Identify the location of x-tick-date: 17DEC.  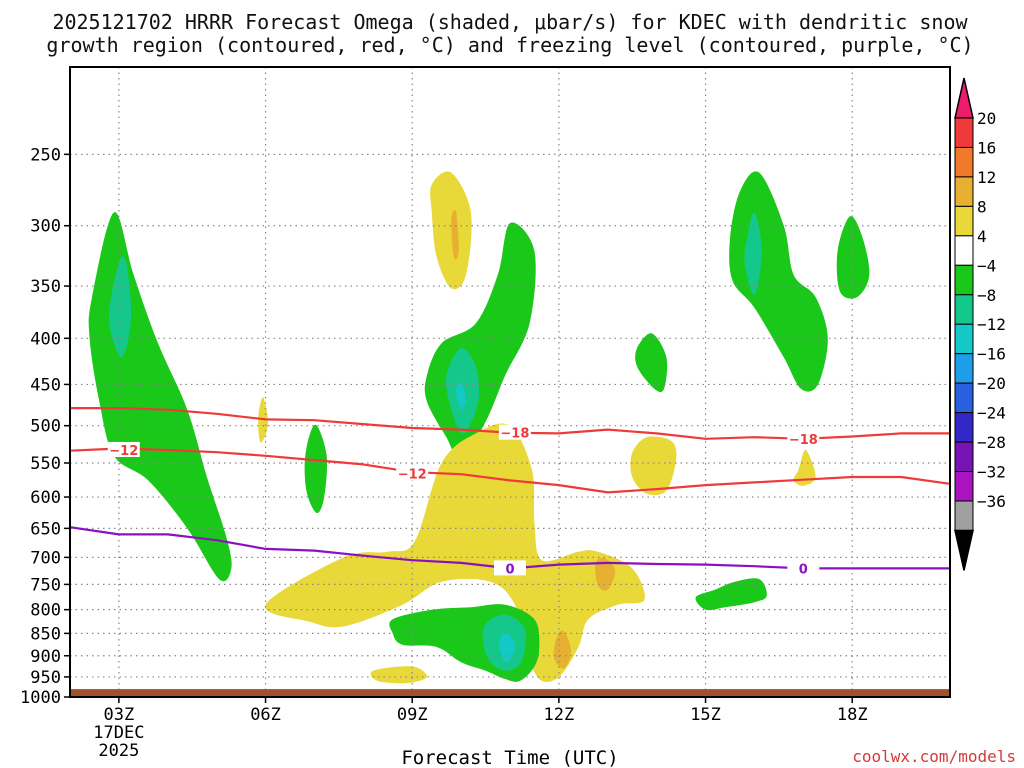
(118, 733).